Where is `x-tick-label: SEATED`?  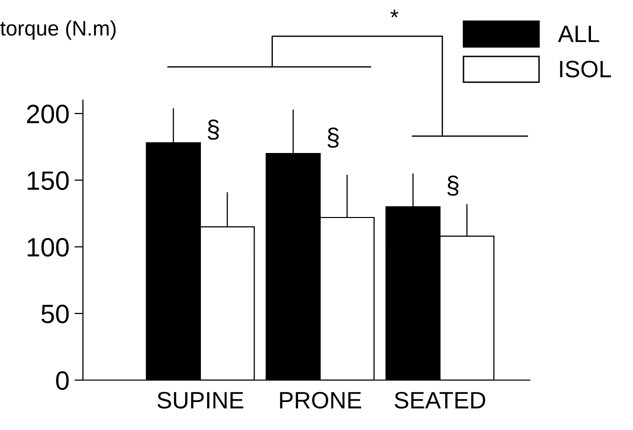 x-tick-label: SEATED is located at coordinates (440, 400).